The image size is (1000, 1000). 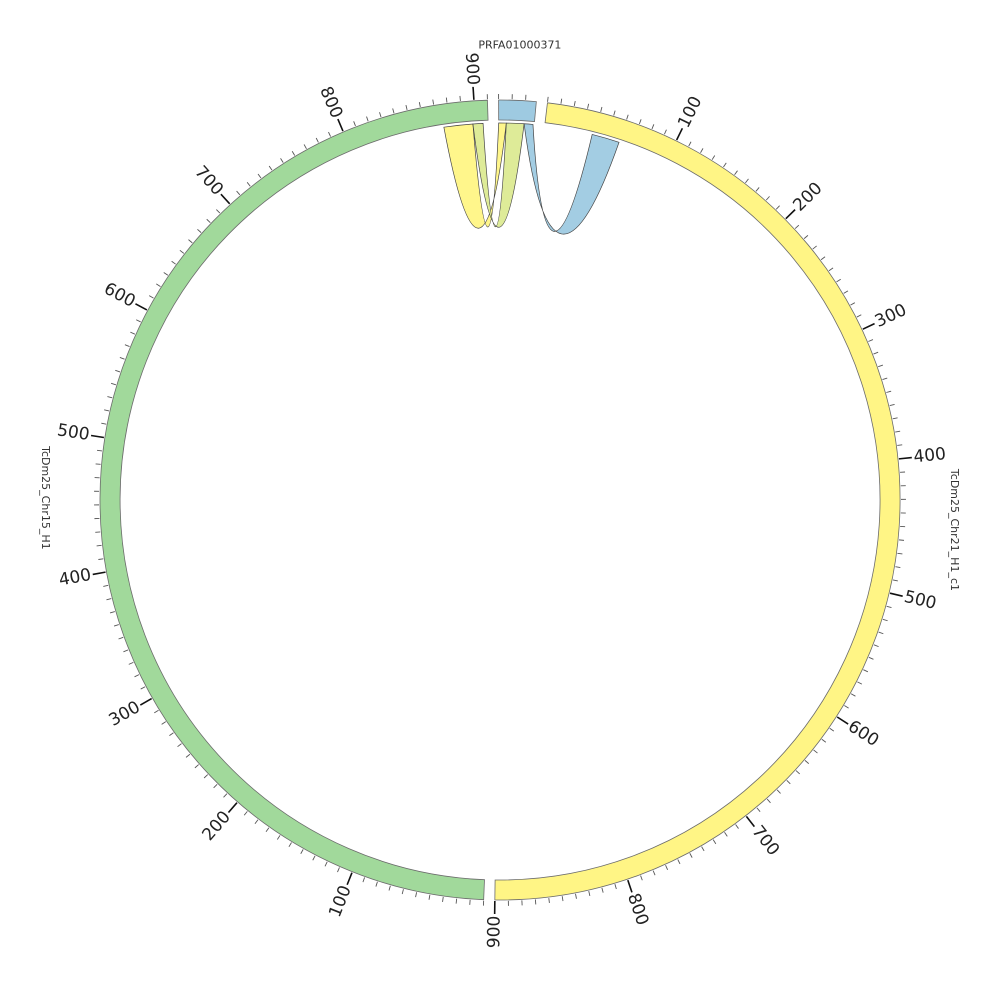 What do you see at coordinates (930, 455) in the screenshot?
I see `tick-label: 400` at bounding box center [930, 455].